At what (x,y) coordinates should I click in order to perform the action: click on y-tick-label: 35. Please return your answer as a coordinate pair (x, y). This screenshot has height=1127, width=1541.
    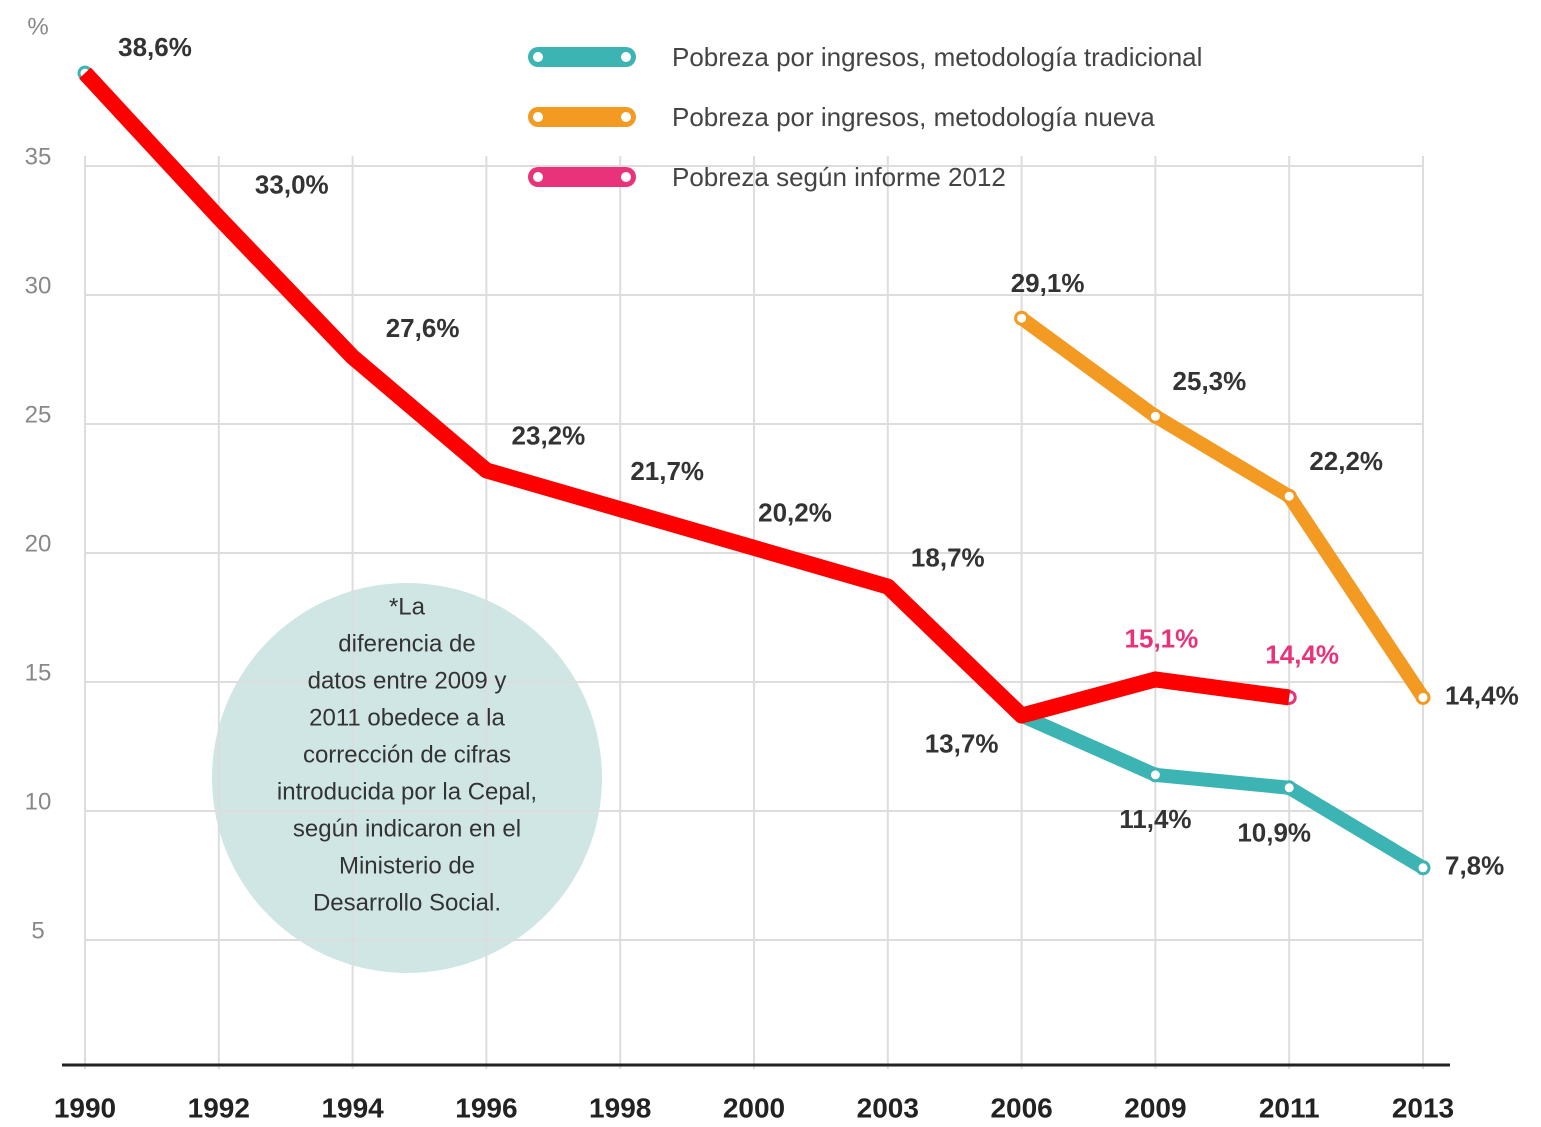
    Looking at the image, I should click on (38, 156).